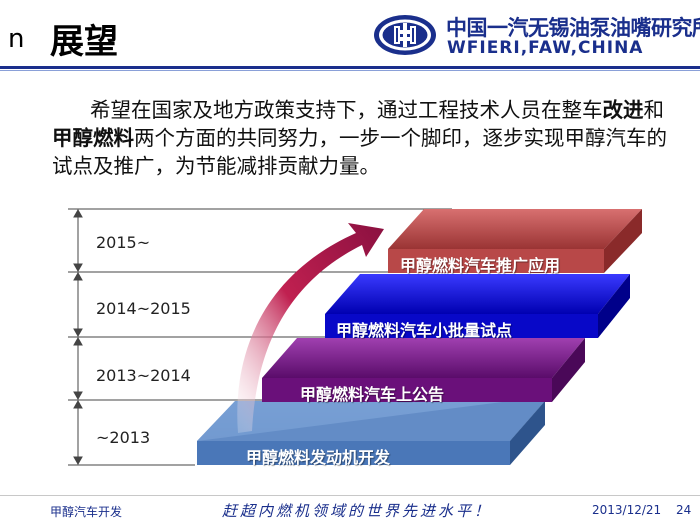 The image size is (700, 526). I want to click on logo-chinese-name: 中国一汽无锡油泵油嘴研究所, so click(573, 28).